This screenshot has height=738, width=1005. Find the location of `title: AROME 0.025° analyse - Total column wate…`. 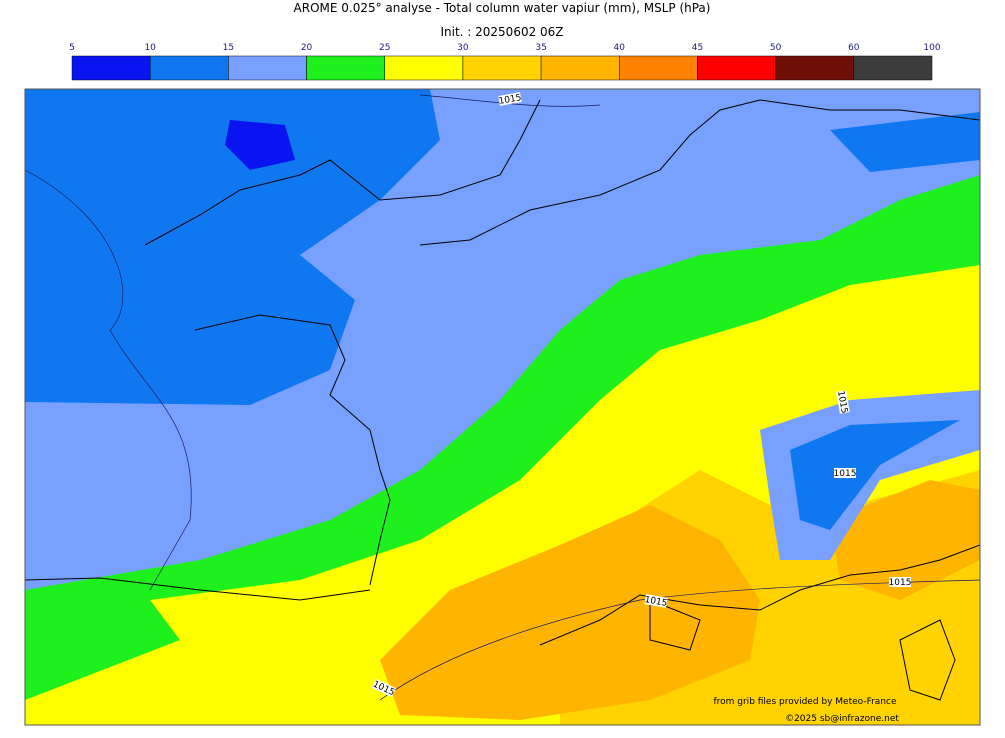

title: AROME 0.025° analyse - Total column wate… is located at coordinates (502, 8).